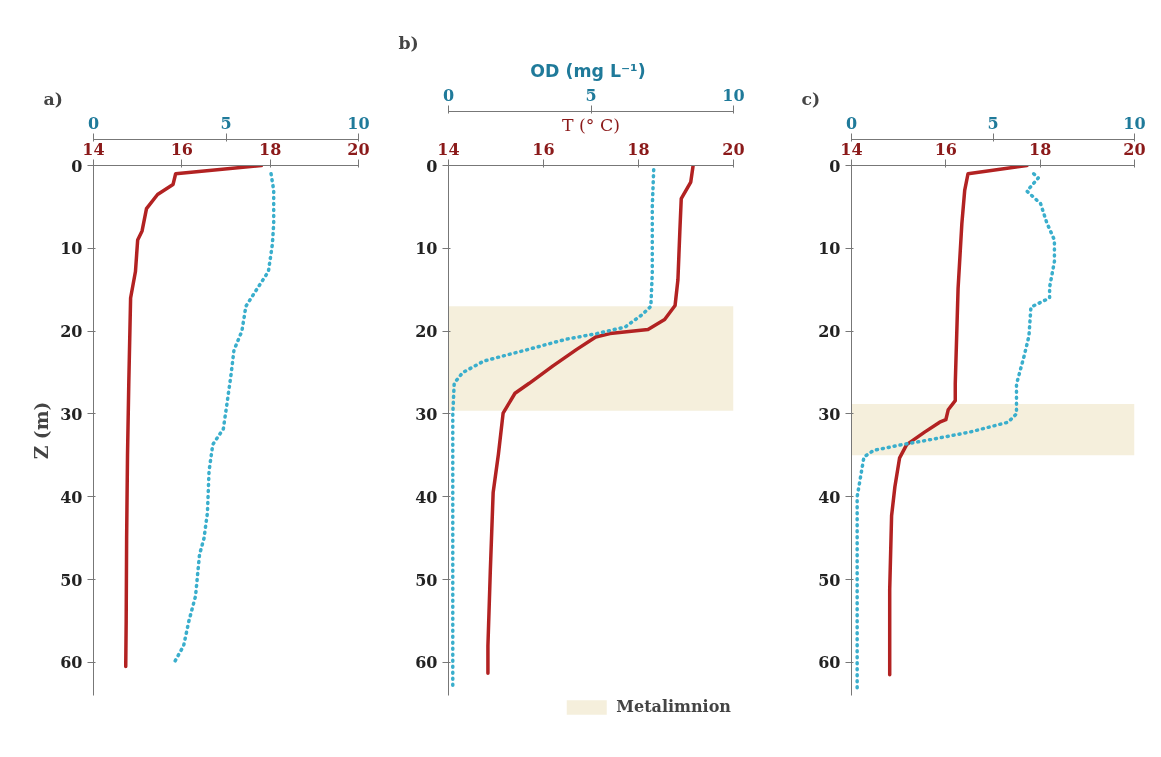 The width and height of the screenshot is (1161, 757). What do you see at coordinates (591, 124) in the screenshot?
I see `x-axis-title: T (° C)` at bounding box center [591, 124].